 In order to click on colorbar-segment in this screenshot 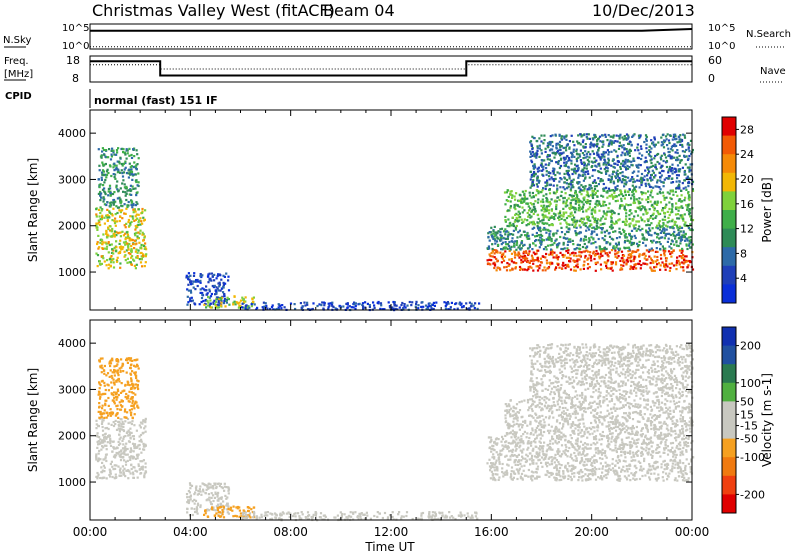, I will do `click(729, 294)`.